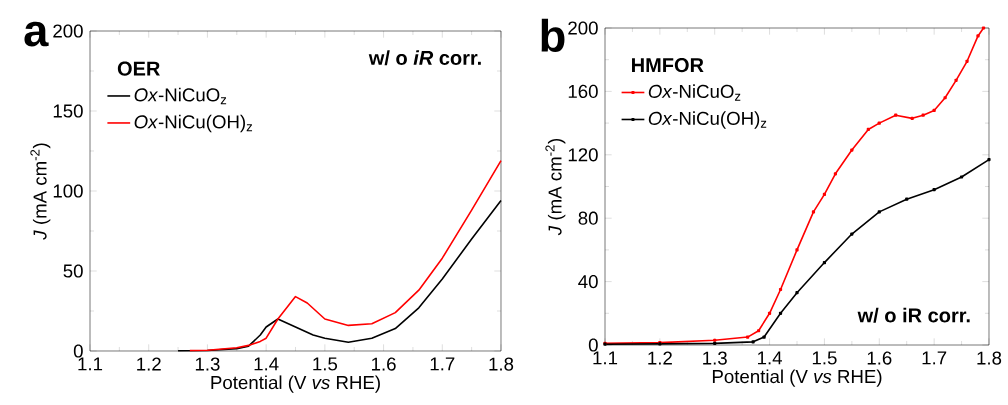 This screenshot has height=405, width=1008. Describe the element at coordinates (913, 315) in the screenshot. I see `annotation: w/ o iR corr.` at that location.